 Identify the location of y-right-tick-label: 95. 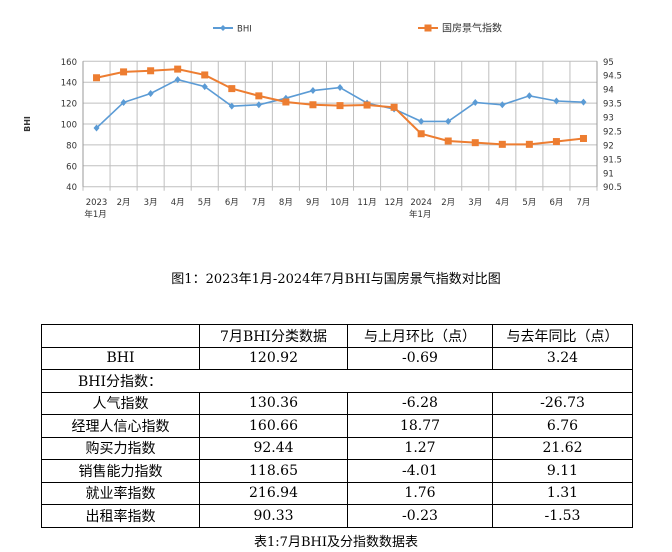
(608, 63).